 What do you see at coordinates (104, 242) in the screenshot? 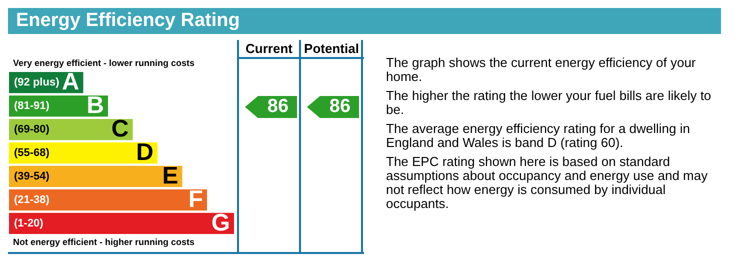
I see `text: Not energy efficient - higher running costs` at bounding box center [104, 242].